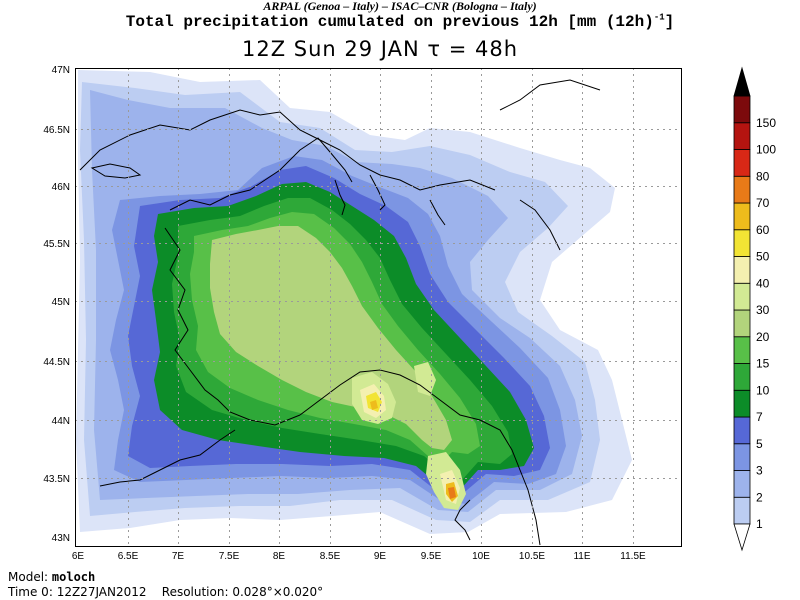 This screenshot has height=600, width=800. What do you see at coordinates (481, 556) in the screenshot?
I see `lon-tick-10: 10E` at bounding box center [481, 556].